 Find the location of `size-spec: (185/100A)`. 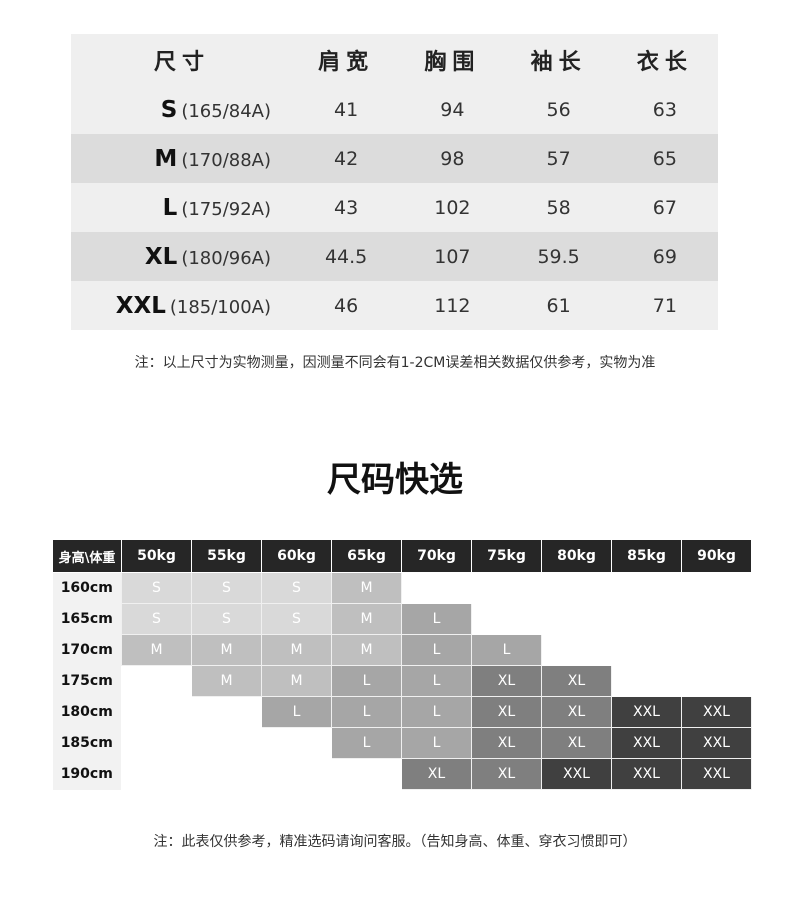

size-spec: (185/100A) is located at coordinates (220, 307).